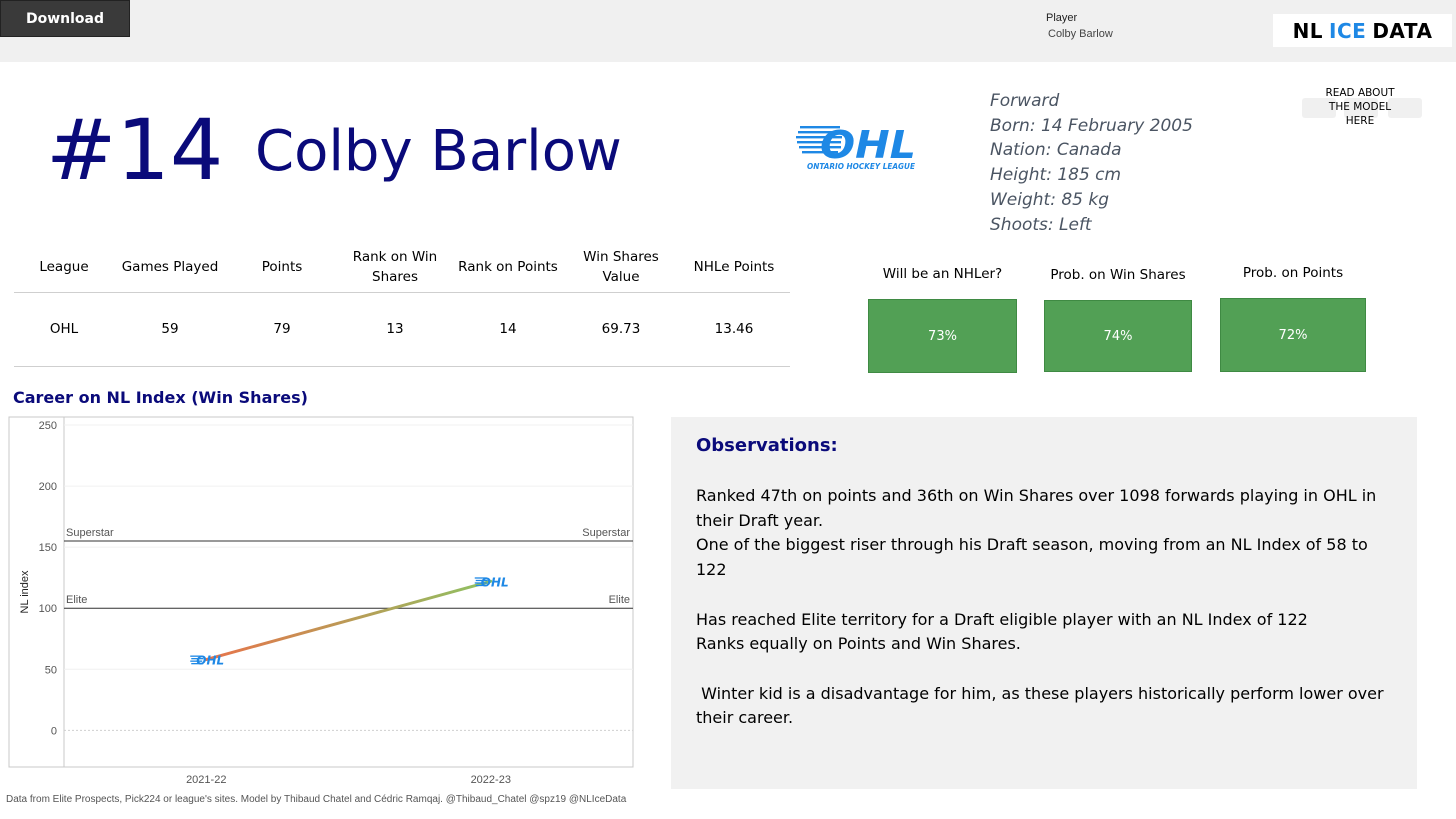 This screenshot has height=819, width=1456. What do you see at coordinates (734, 329) in the screenshot?
I see `cell-nhle-points: 13.46` at bounding box center [734, 329].